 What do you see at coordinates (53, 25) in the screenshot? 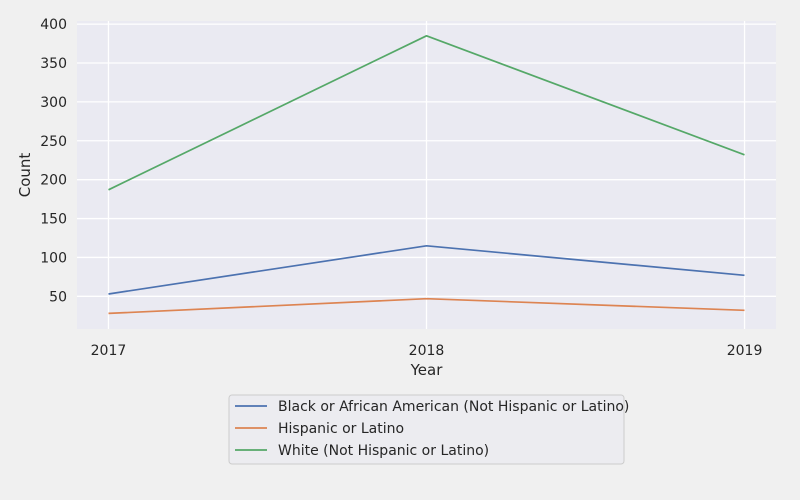
I see `y-tick-label: 400` at bounding box center [53, 25].